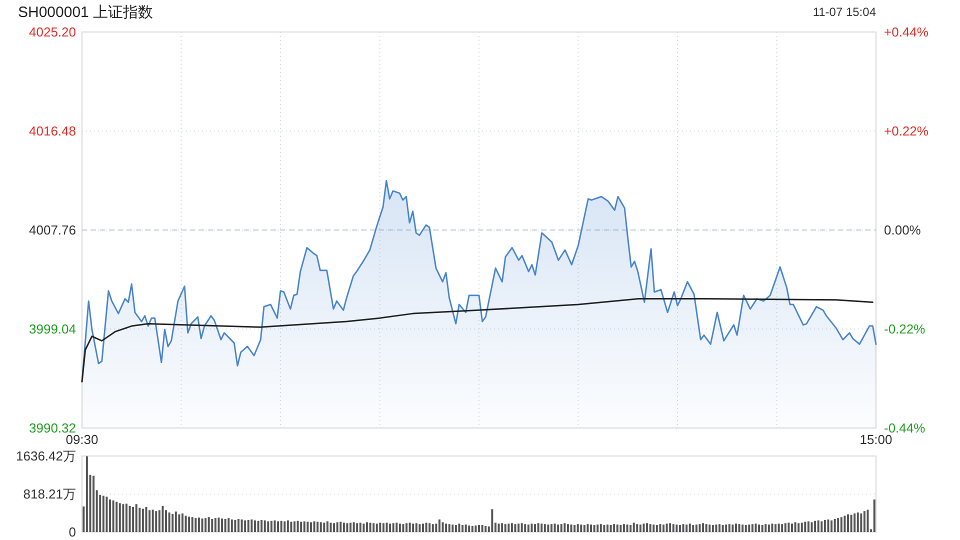  What do you see at coordinates (52, 230) in the screenshot?
I see `y-tick-label: 4007.76` at bounding box center [52, 230].